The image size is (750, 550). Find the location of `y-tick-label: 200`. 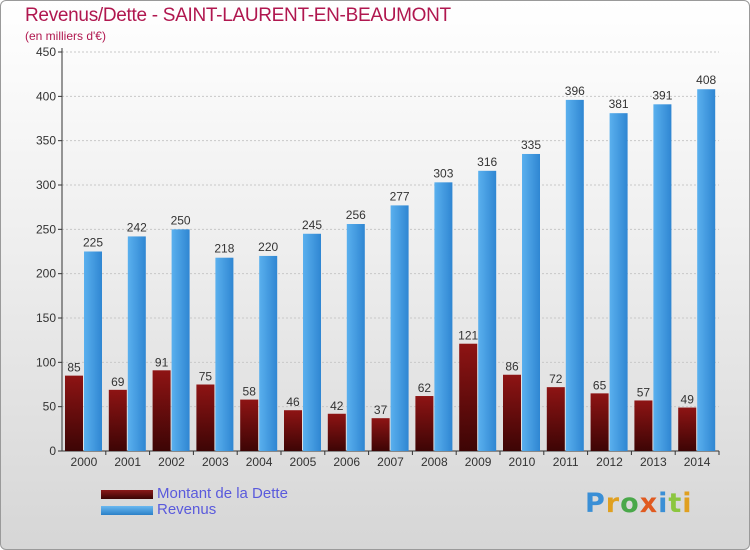

y-tick-label: 200 is located at coordinates (46, 274).